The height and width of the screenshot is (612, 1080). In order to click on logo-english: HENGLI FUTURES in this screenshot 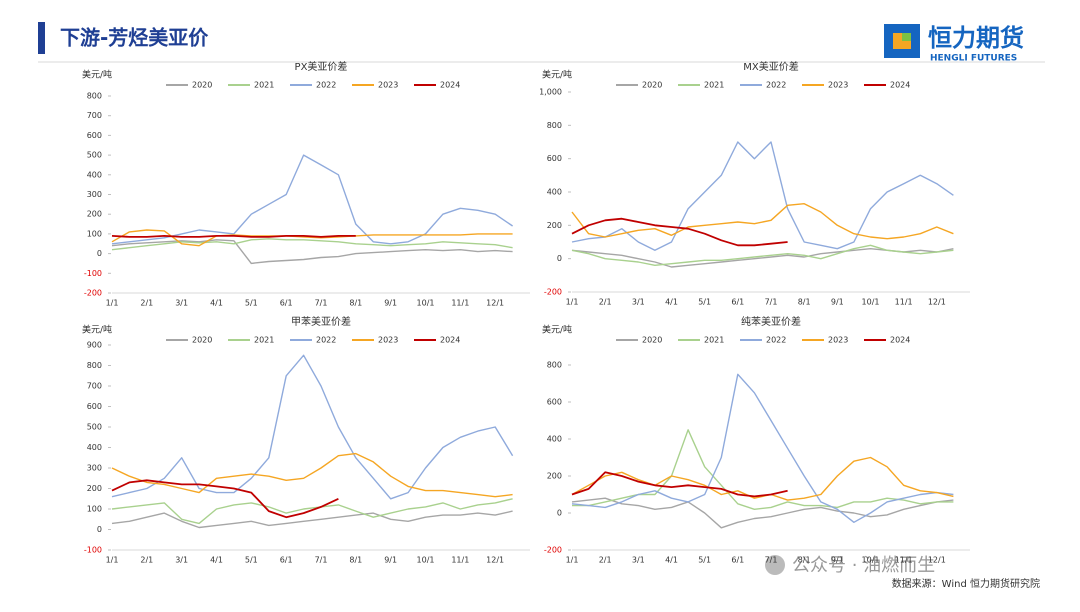, I will do `click(973, 59)`.